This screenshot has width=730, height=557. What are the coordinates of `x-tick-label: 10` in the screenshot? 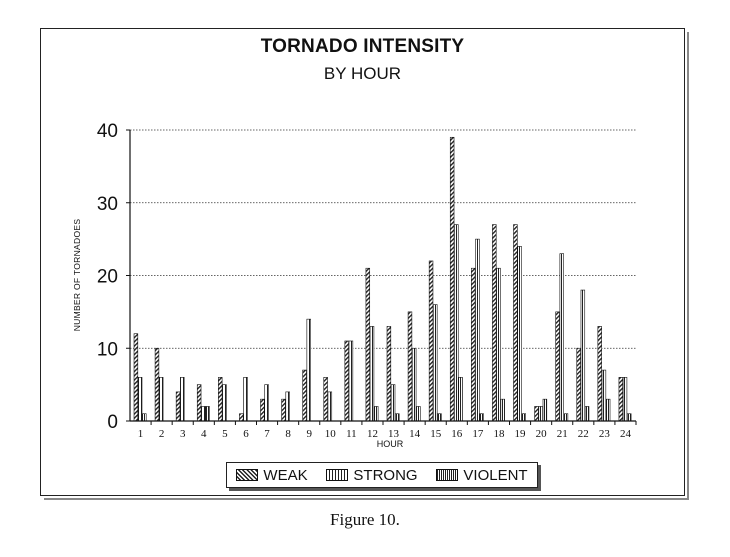 It's located at (331, 434).